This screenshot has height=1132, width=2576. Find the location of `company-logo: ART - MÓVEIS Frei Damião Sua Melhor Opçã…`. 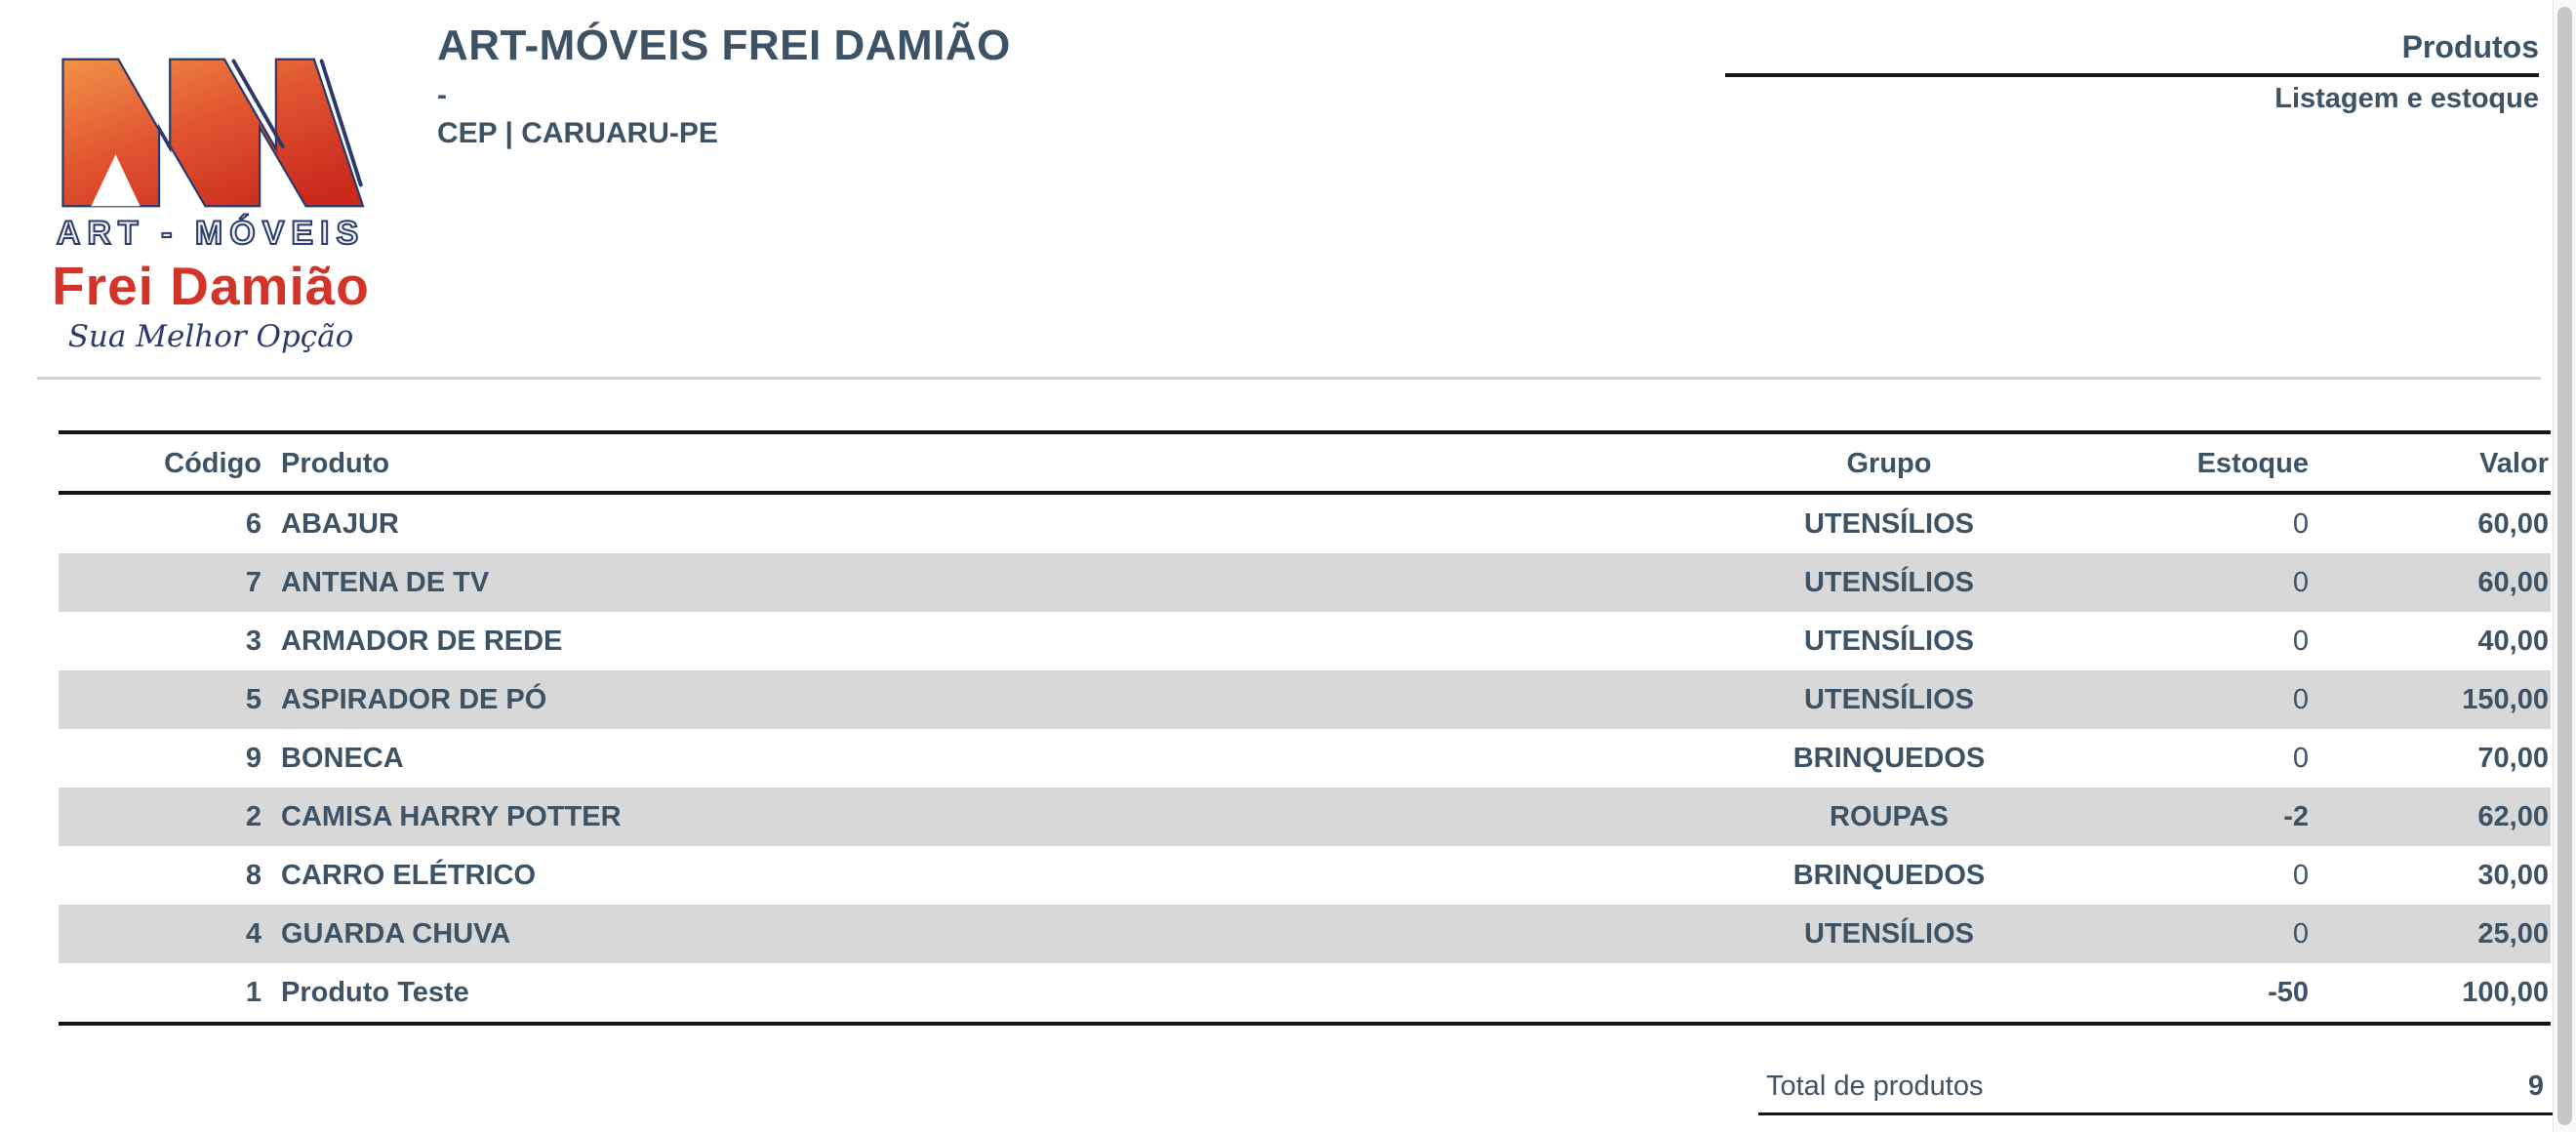

company-logo: ART - MÓVEIS Frei Damião Sua Melhor Opçã… is located at coordinates (210, 184).